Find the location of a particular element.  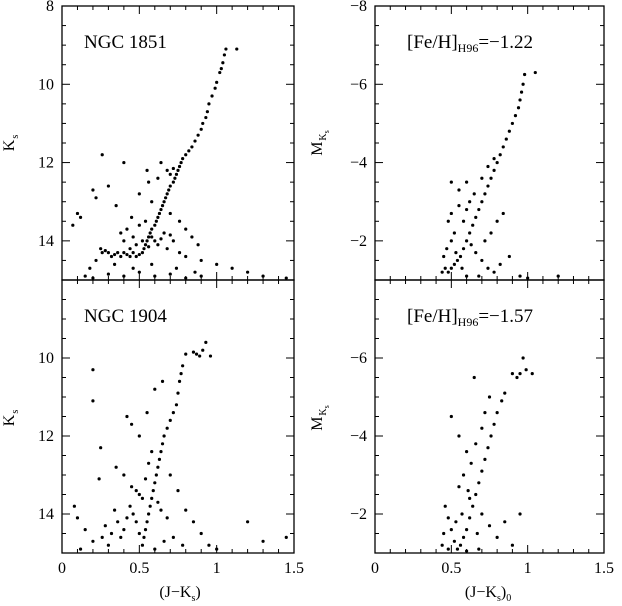

x-tick-label: 0.5 is located at coordinates (139, 568).